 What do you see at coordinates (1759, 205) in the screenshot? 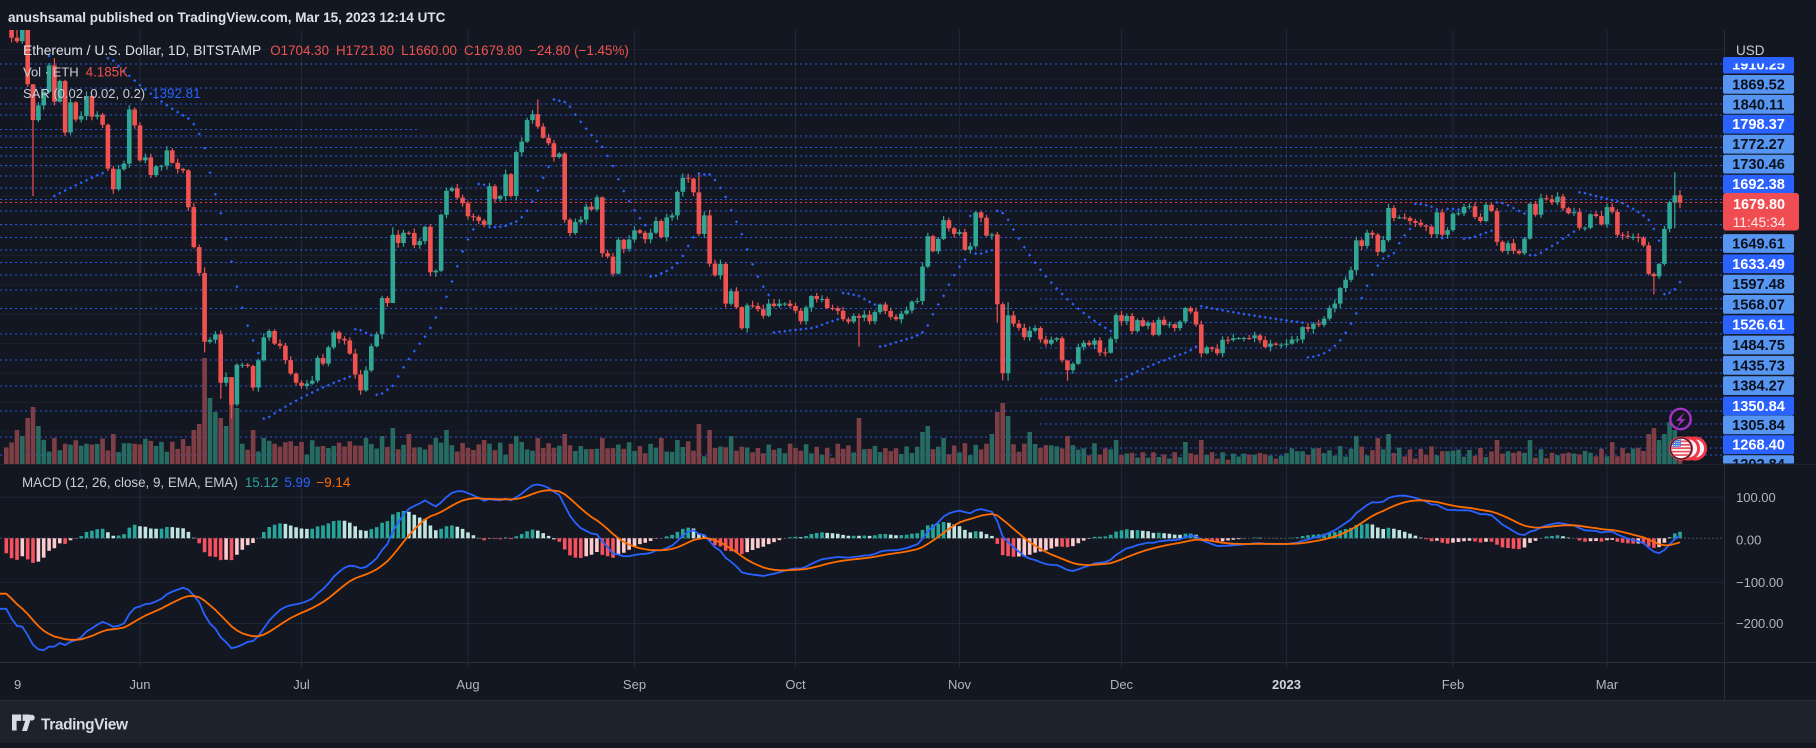
I see `svg-text: 1679.80` at bounding box center [1759, 205].